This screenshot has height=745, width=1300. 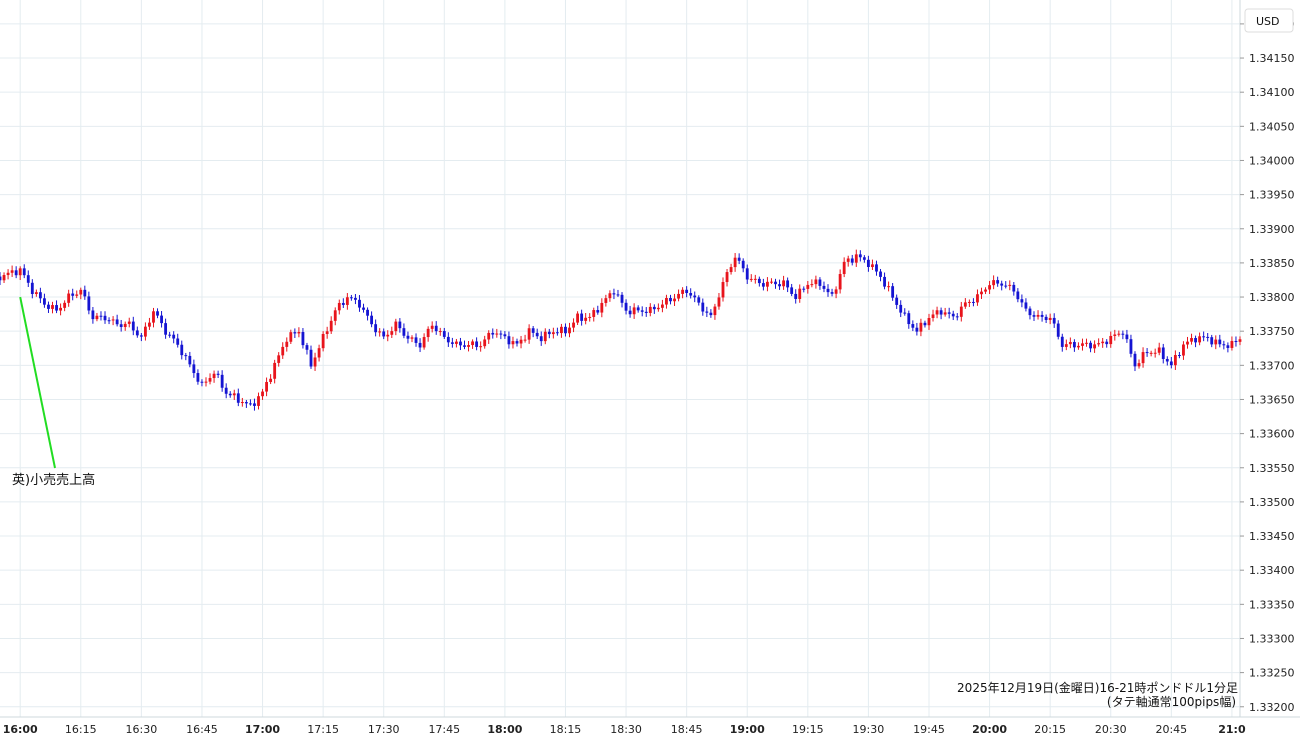 What do you see at coordinates (1272, 58) in the screenshot?
I see `price-tick-label: 1.34150` at bounding box center [1272, 58].